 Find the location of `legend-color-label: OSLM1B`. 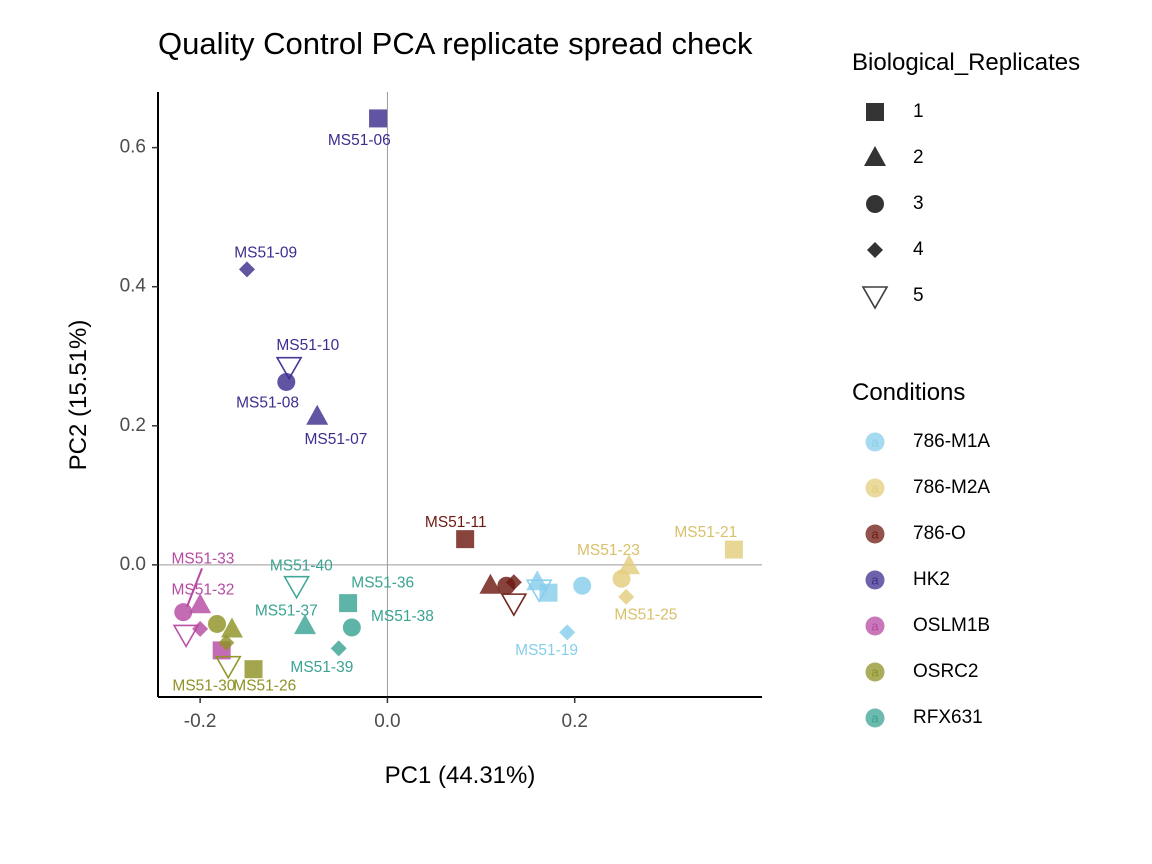

legend-color-label: OSLM1B is located at coordinates (951, 625).